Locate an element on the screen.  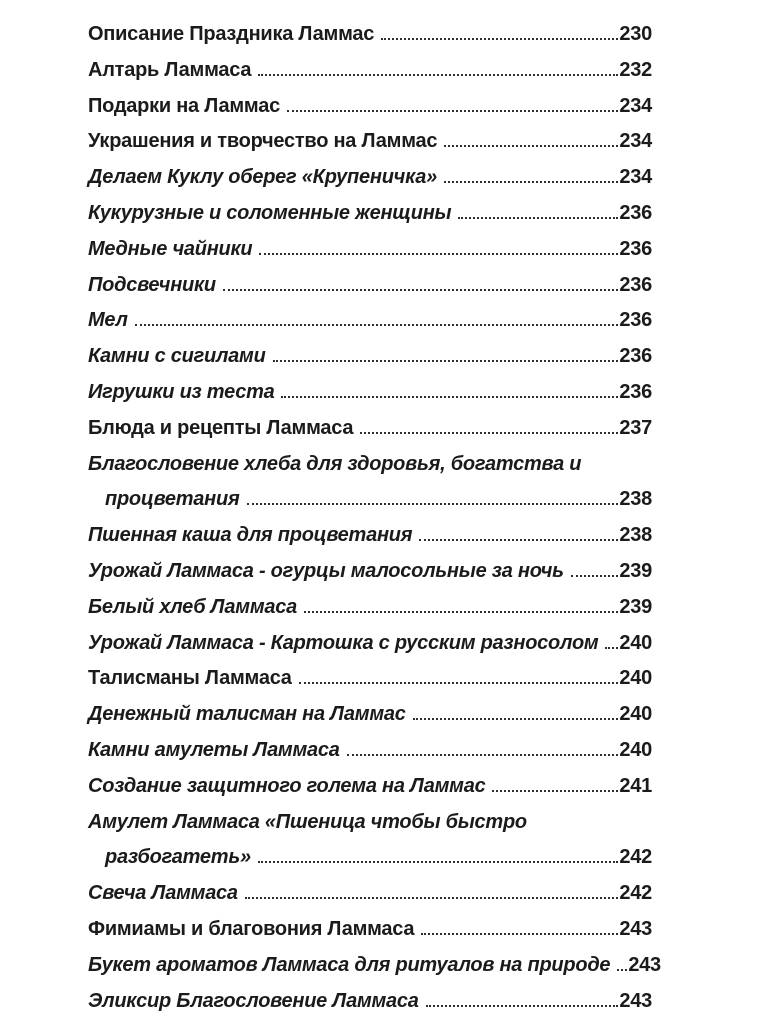
toc-entry-page-number: 230 is located at coordinates (635, 34).